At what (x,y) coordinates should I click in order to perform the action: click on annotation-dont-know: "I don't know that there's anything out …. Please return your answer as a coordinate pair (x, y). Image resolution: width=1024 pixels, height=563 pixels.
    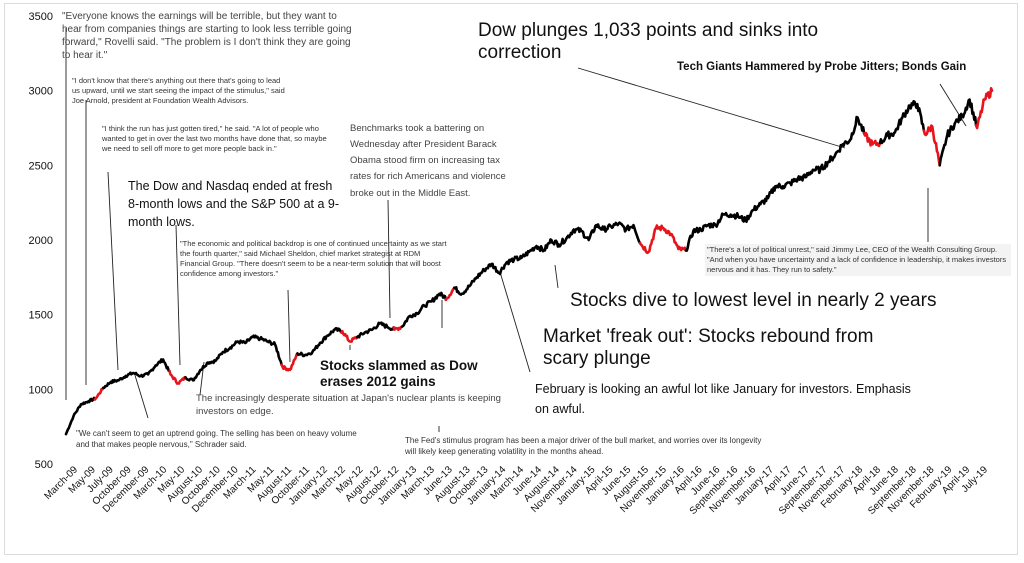
    Looking at the image, I should click on (178, 91).